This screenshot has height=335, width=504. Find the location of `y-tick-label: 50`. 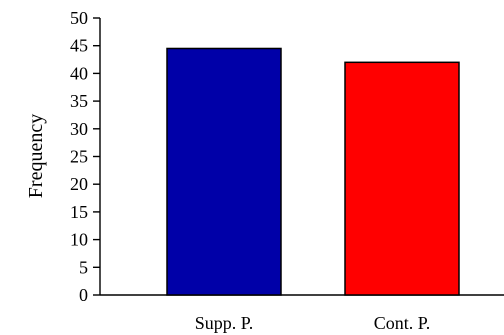

y-tick-label: 50 is located at coordinates (79, 18).